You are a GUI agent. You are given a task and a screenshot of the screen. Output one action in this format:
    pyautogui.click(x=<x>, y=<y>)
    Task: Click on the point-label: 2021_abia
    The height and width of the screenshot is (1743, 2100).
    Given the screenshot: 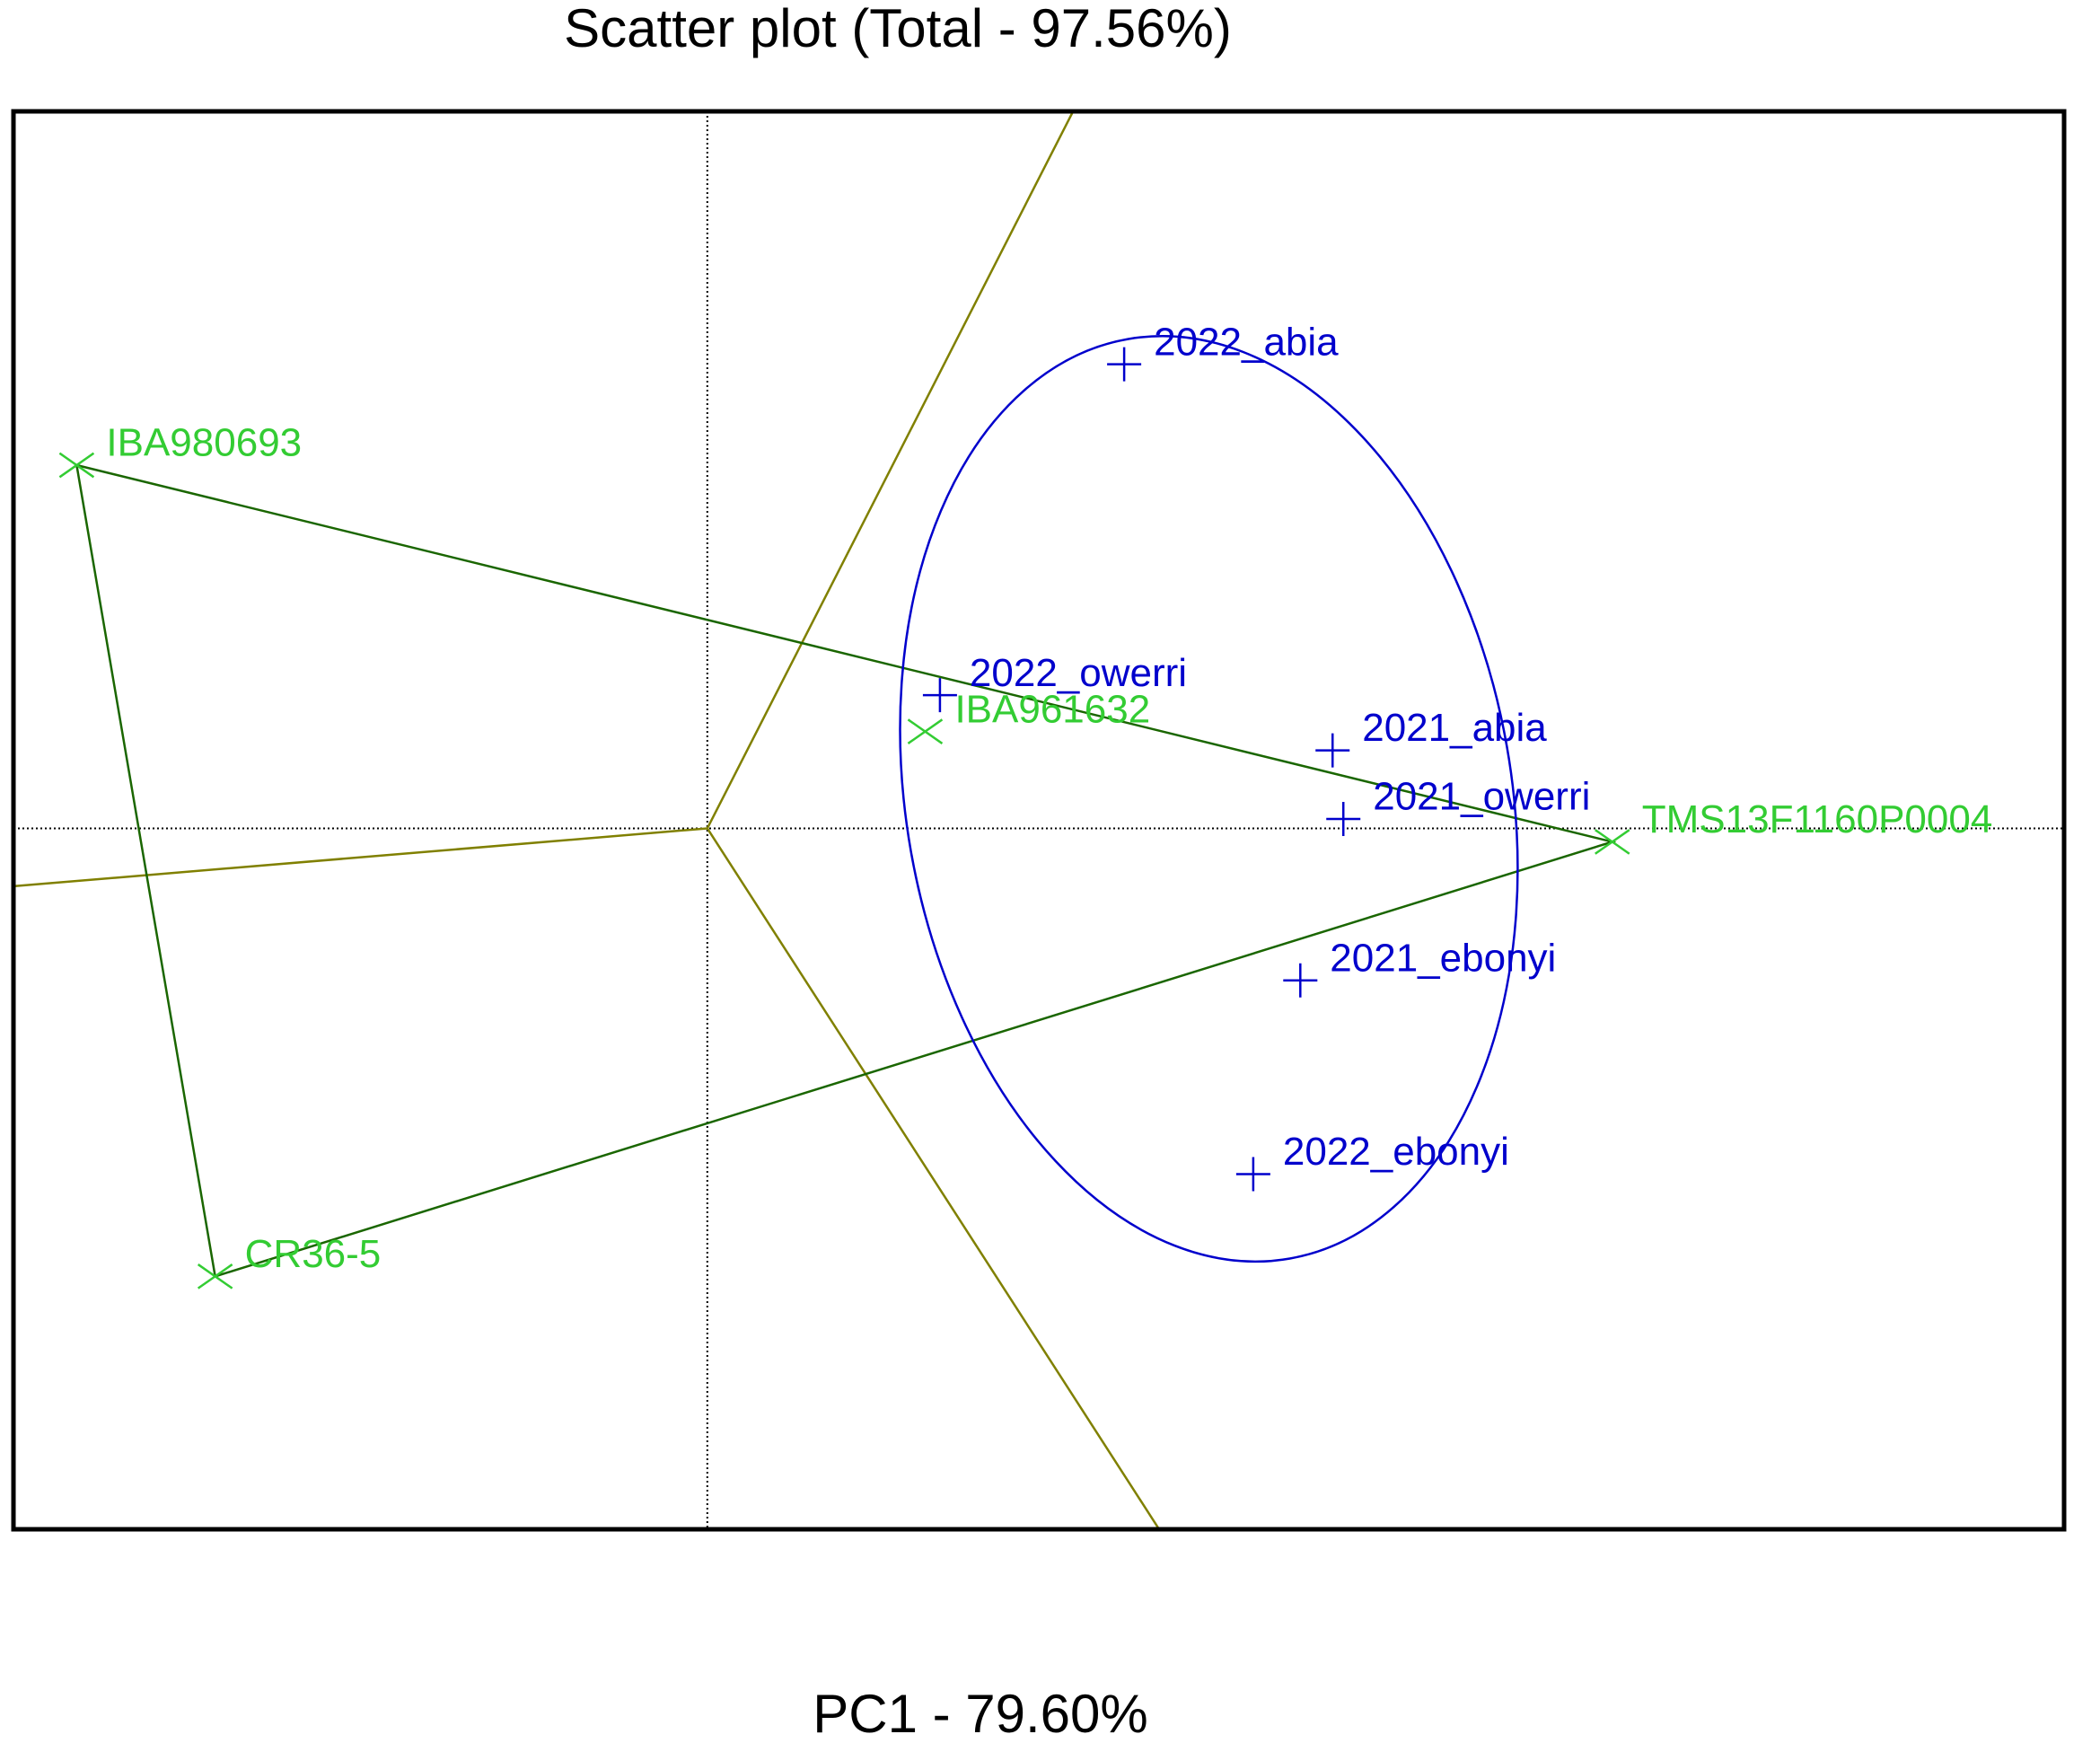 What is the action you would take?
    pyautogui.click(x=1454, y=728)
    